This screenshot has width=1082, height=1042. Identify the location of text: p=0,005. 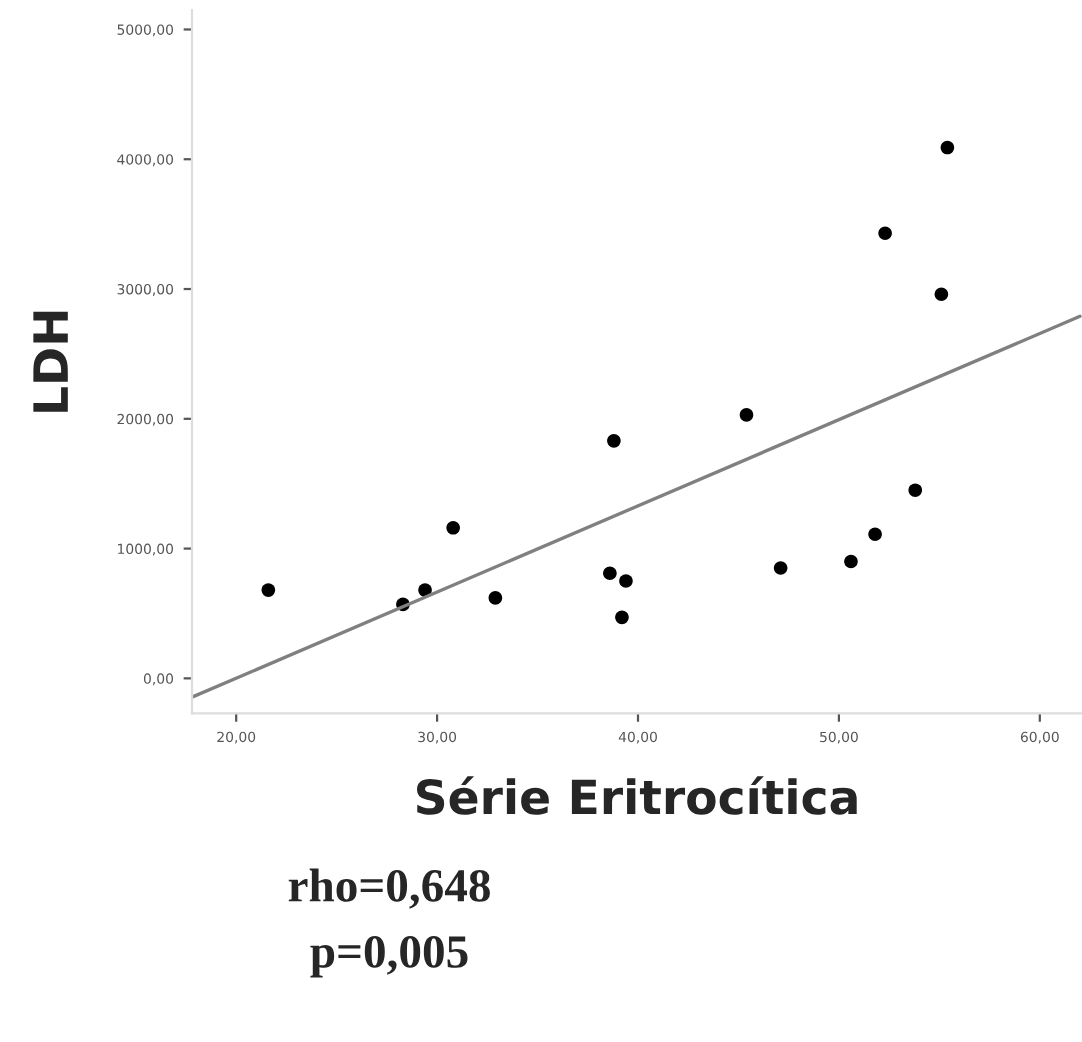
(389, 956).